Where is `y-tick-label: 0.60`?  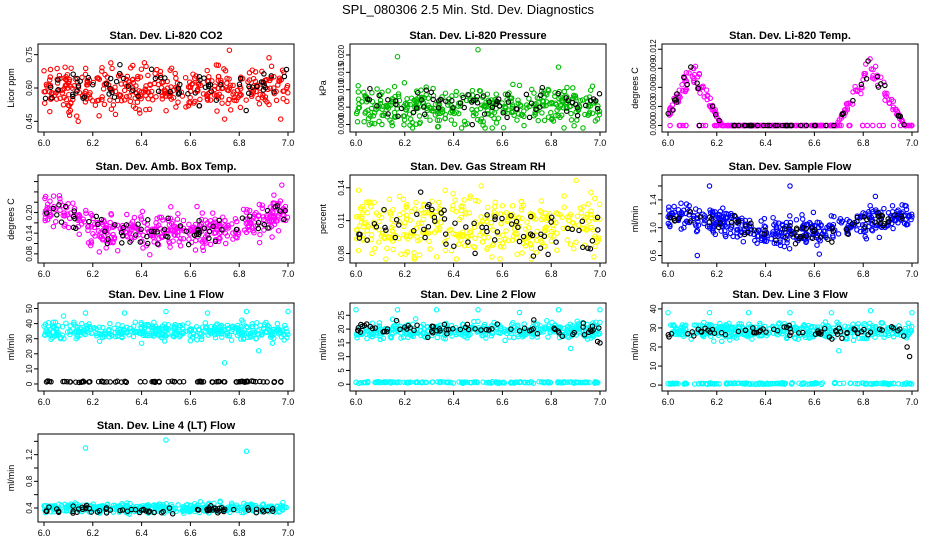
y-tick-label: 0.60 is located at coordinates (29, 88).